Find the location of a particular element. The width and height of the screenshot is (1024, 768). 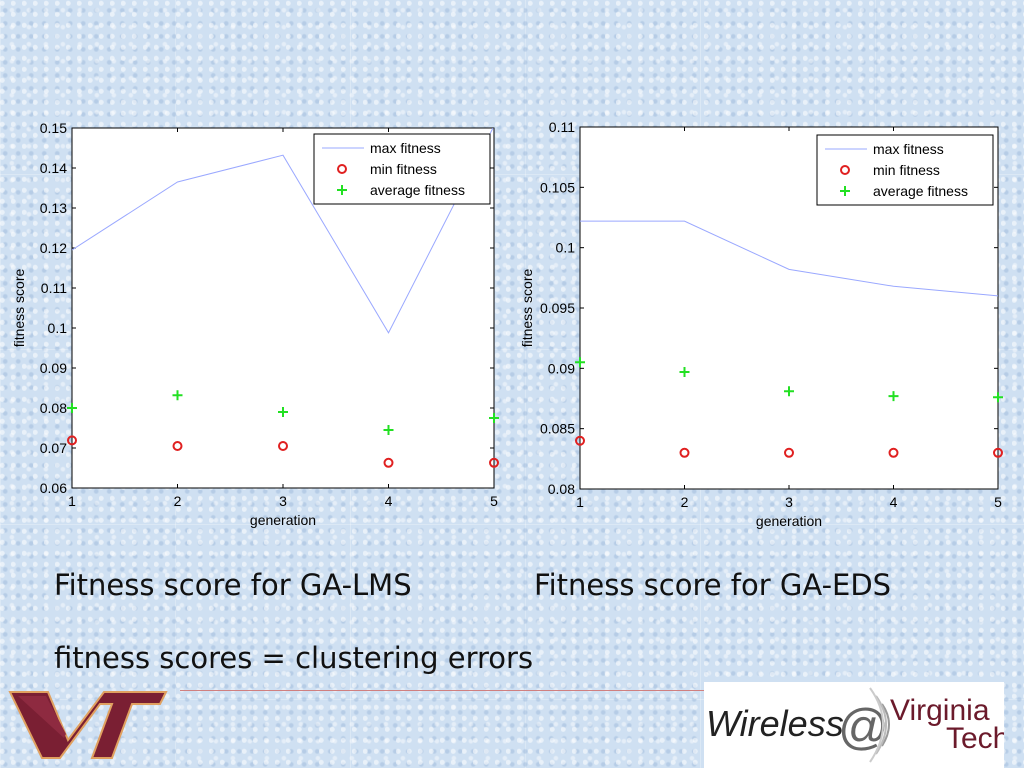

y-tick-label: 0.07 is located at coordinates (53, 448).